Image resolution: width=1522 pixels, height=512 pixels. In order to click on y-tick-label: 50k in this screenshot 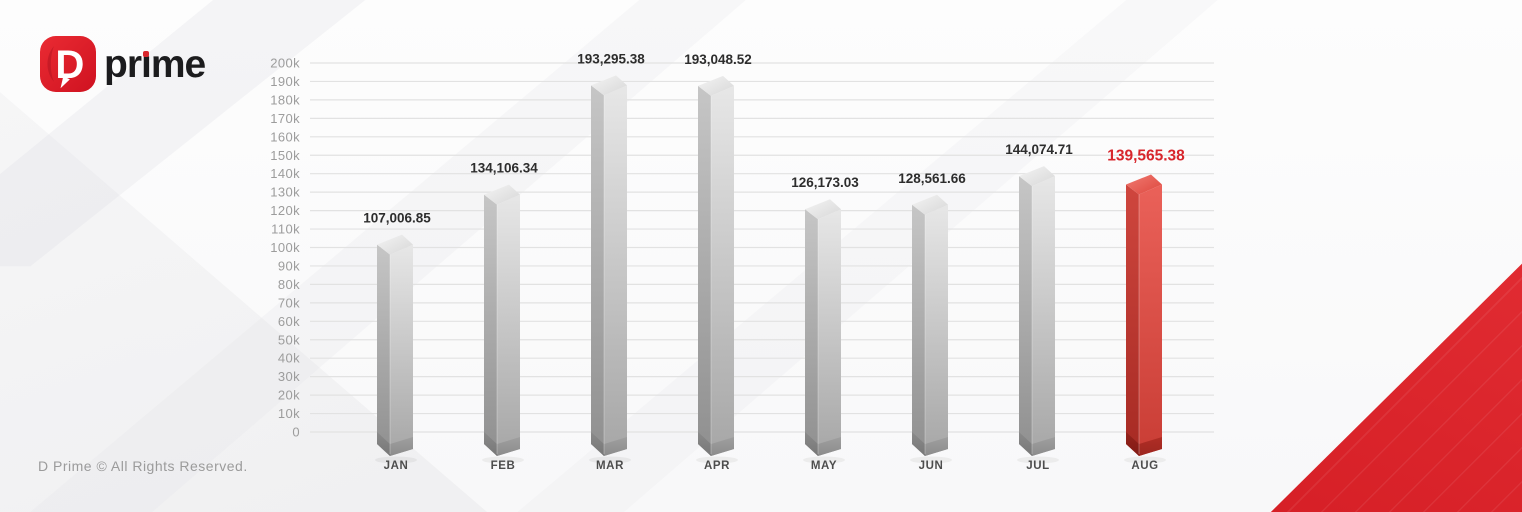, I will do `click(289, 339)`.